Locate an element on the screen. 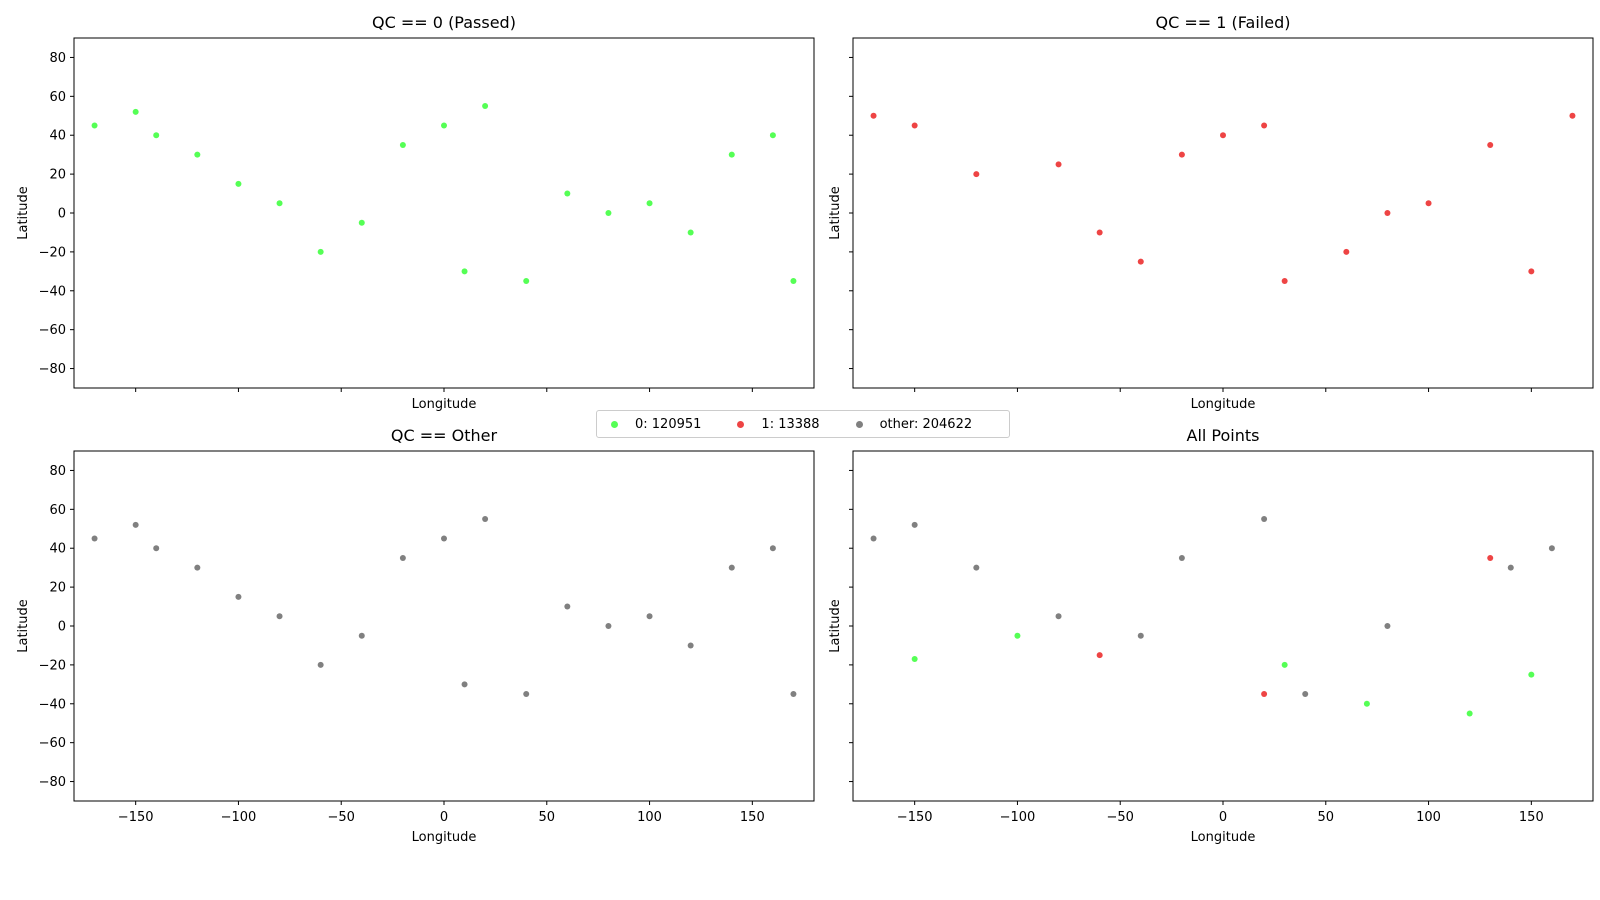 The height and width of the screenshot is (900, 1600). panel-title-2: QC == Other is located at coordinates (444, 435).